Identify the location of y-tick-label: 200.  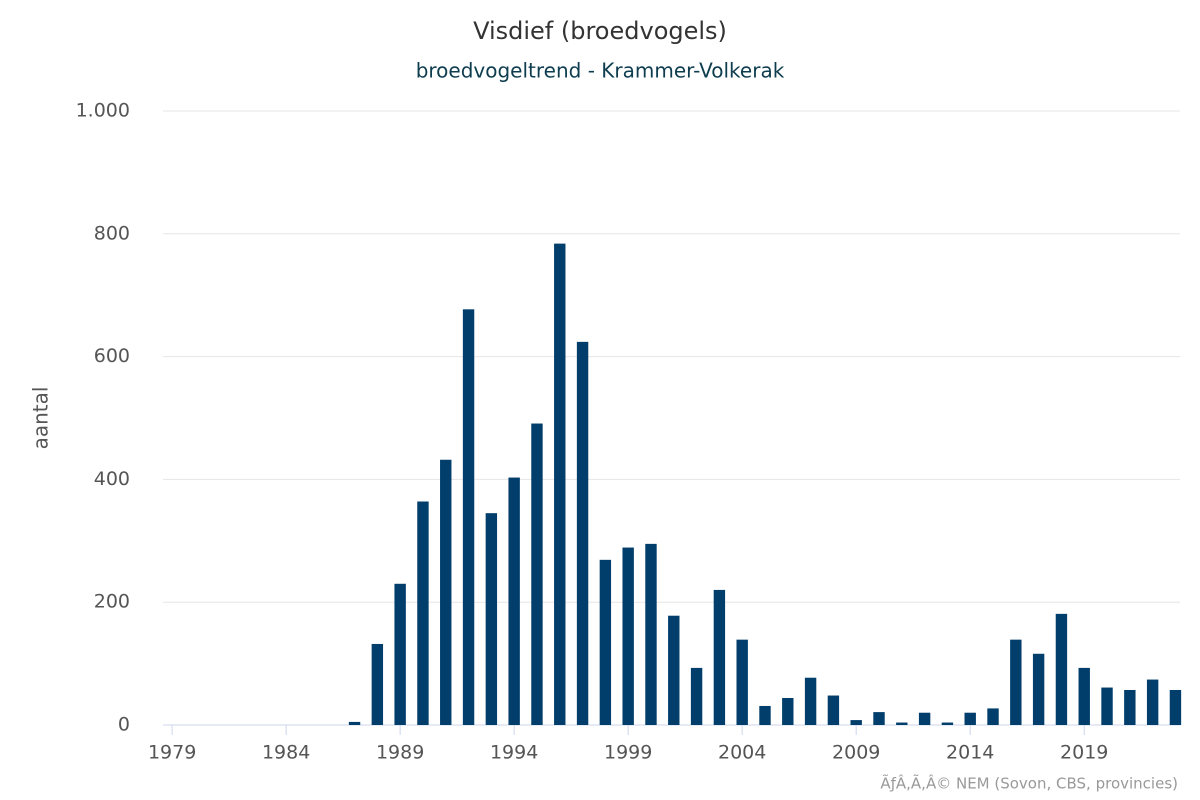
(112, 602).